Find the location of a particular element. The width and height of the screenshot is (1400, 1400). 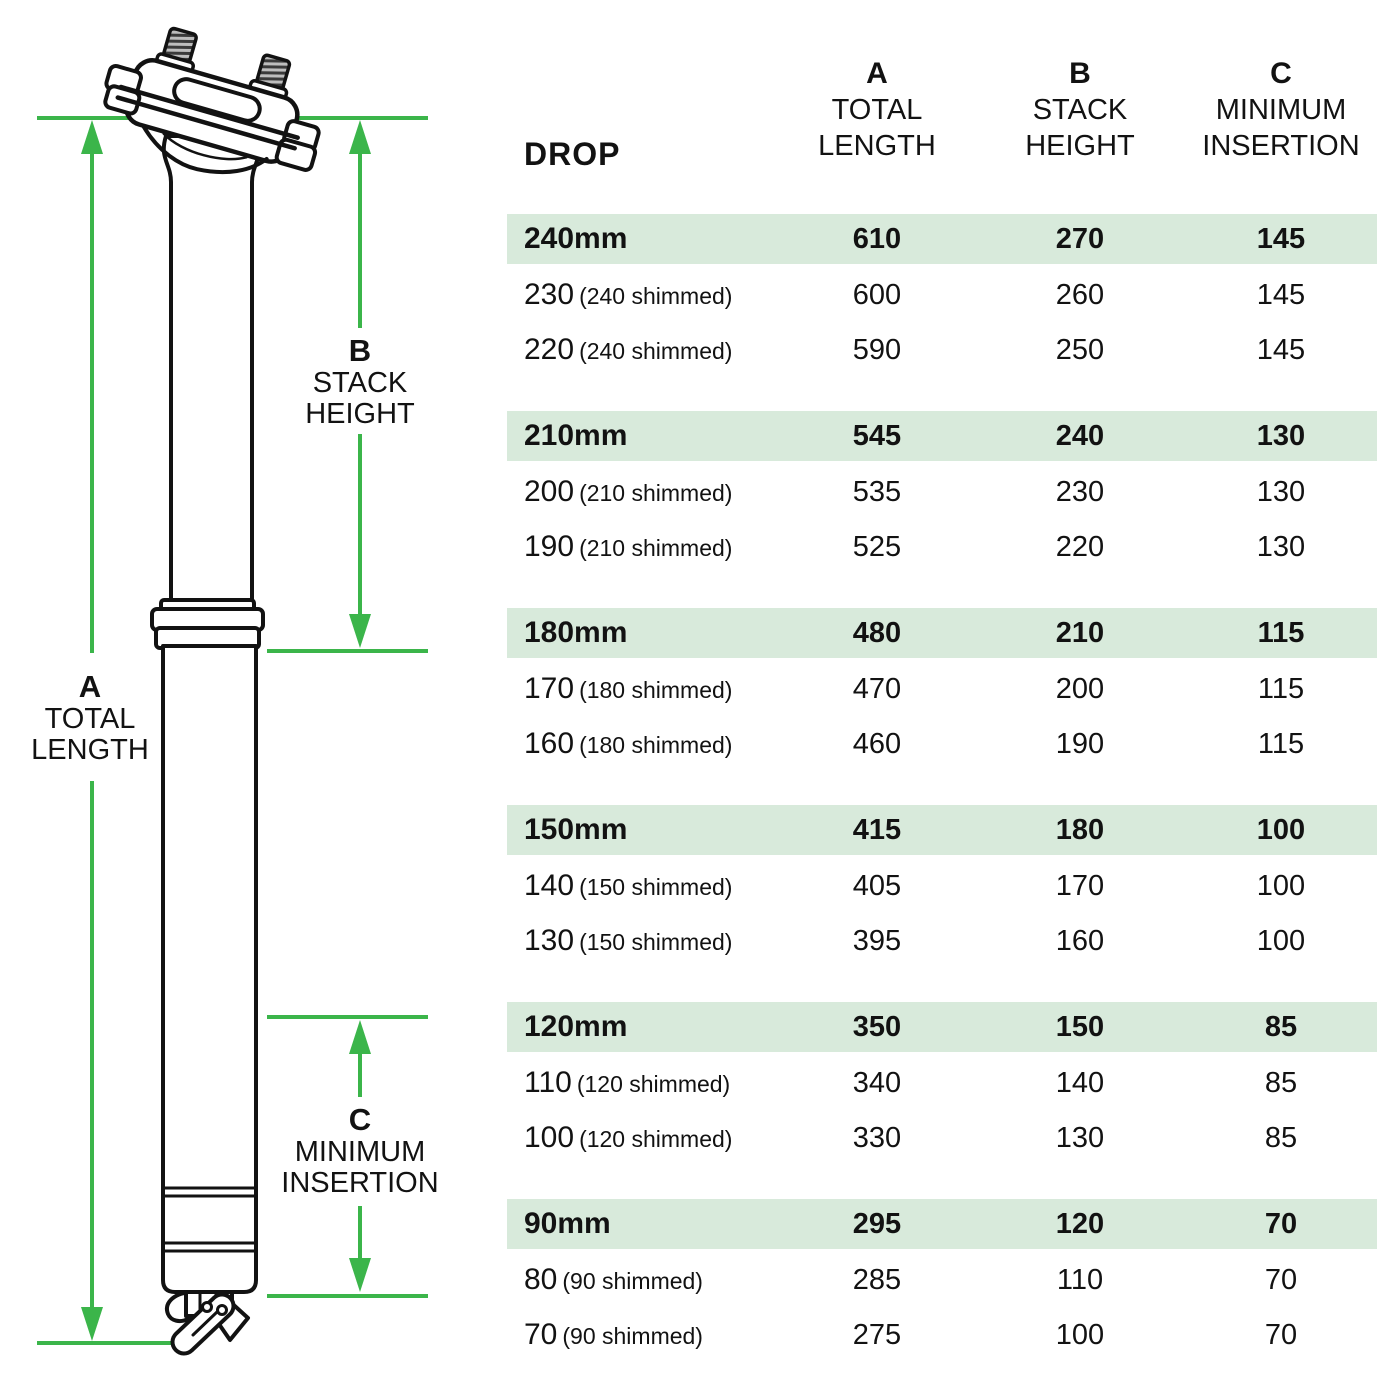

clamp-cradle is located at coordinates (205, 149).